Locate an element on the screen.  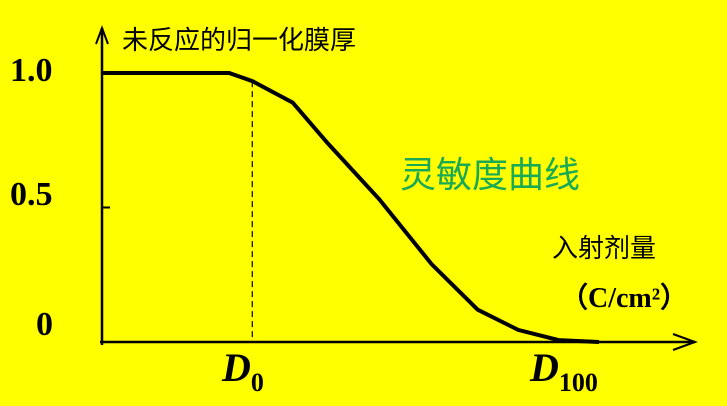
x-tick-d0: D0 is located at coordinates (243, 371).